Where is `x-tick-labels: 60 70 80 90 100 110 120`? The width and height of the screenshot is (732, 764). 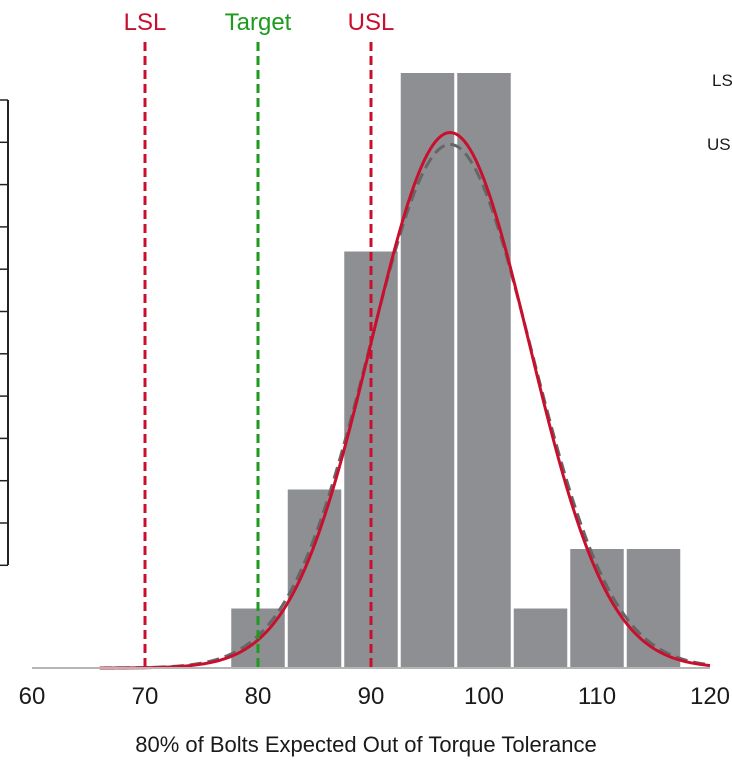 x-tick-labels: 60 70 80 90 100 110 120 is located at coordinates (374, 696).